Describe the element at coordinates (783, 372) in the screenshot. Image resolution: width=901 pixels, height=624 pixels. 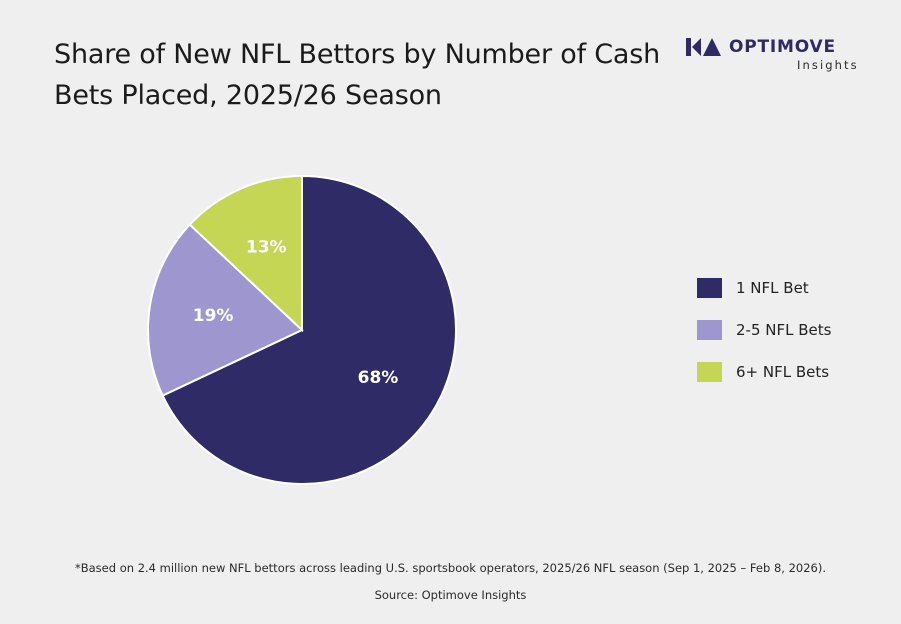
I see `legend-label: 6+ NFL Bets` at that location.